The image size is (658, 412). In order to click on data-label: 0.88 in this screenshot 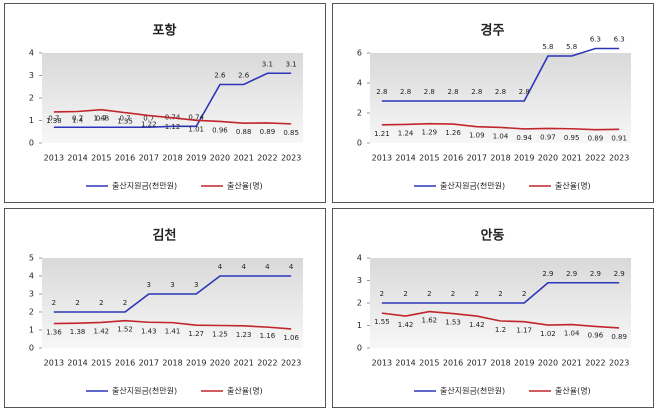, I will do `click(244, 132)`.